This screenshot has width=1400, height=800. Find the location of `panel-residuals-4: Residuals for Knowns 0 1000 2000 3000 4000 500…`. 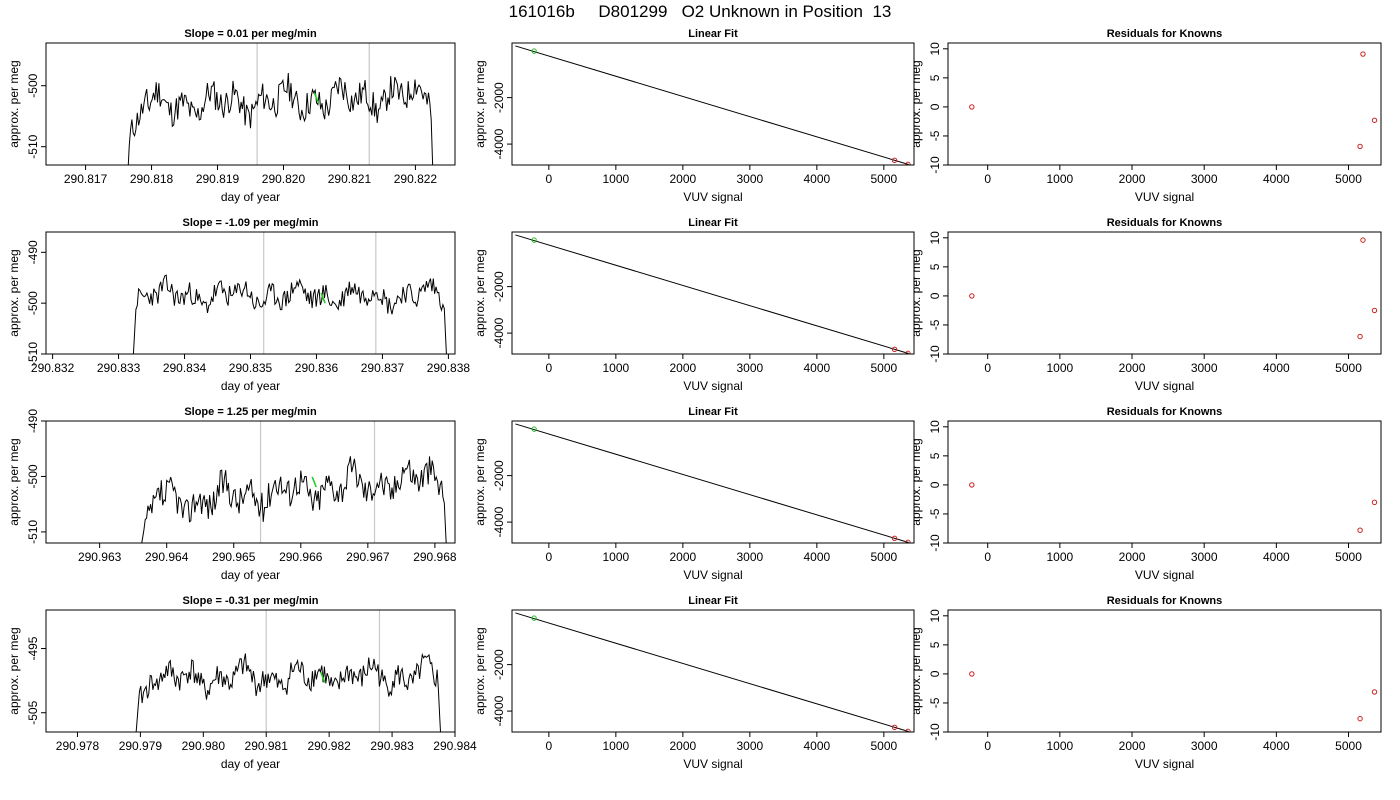

panel-residuals-4: Residuals for Knowns 0 1000 2000 3000 4000 500… is located at coordinates (1145, 683).